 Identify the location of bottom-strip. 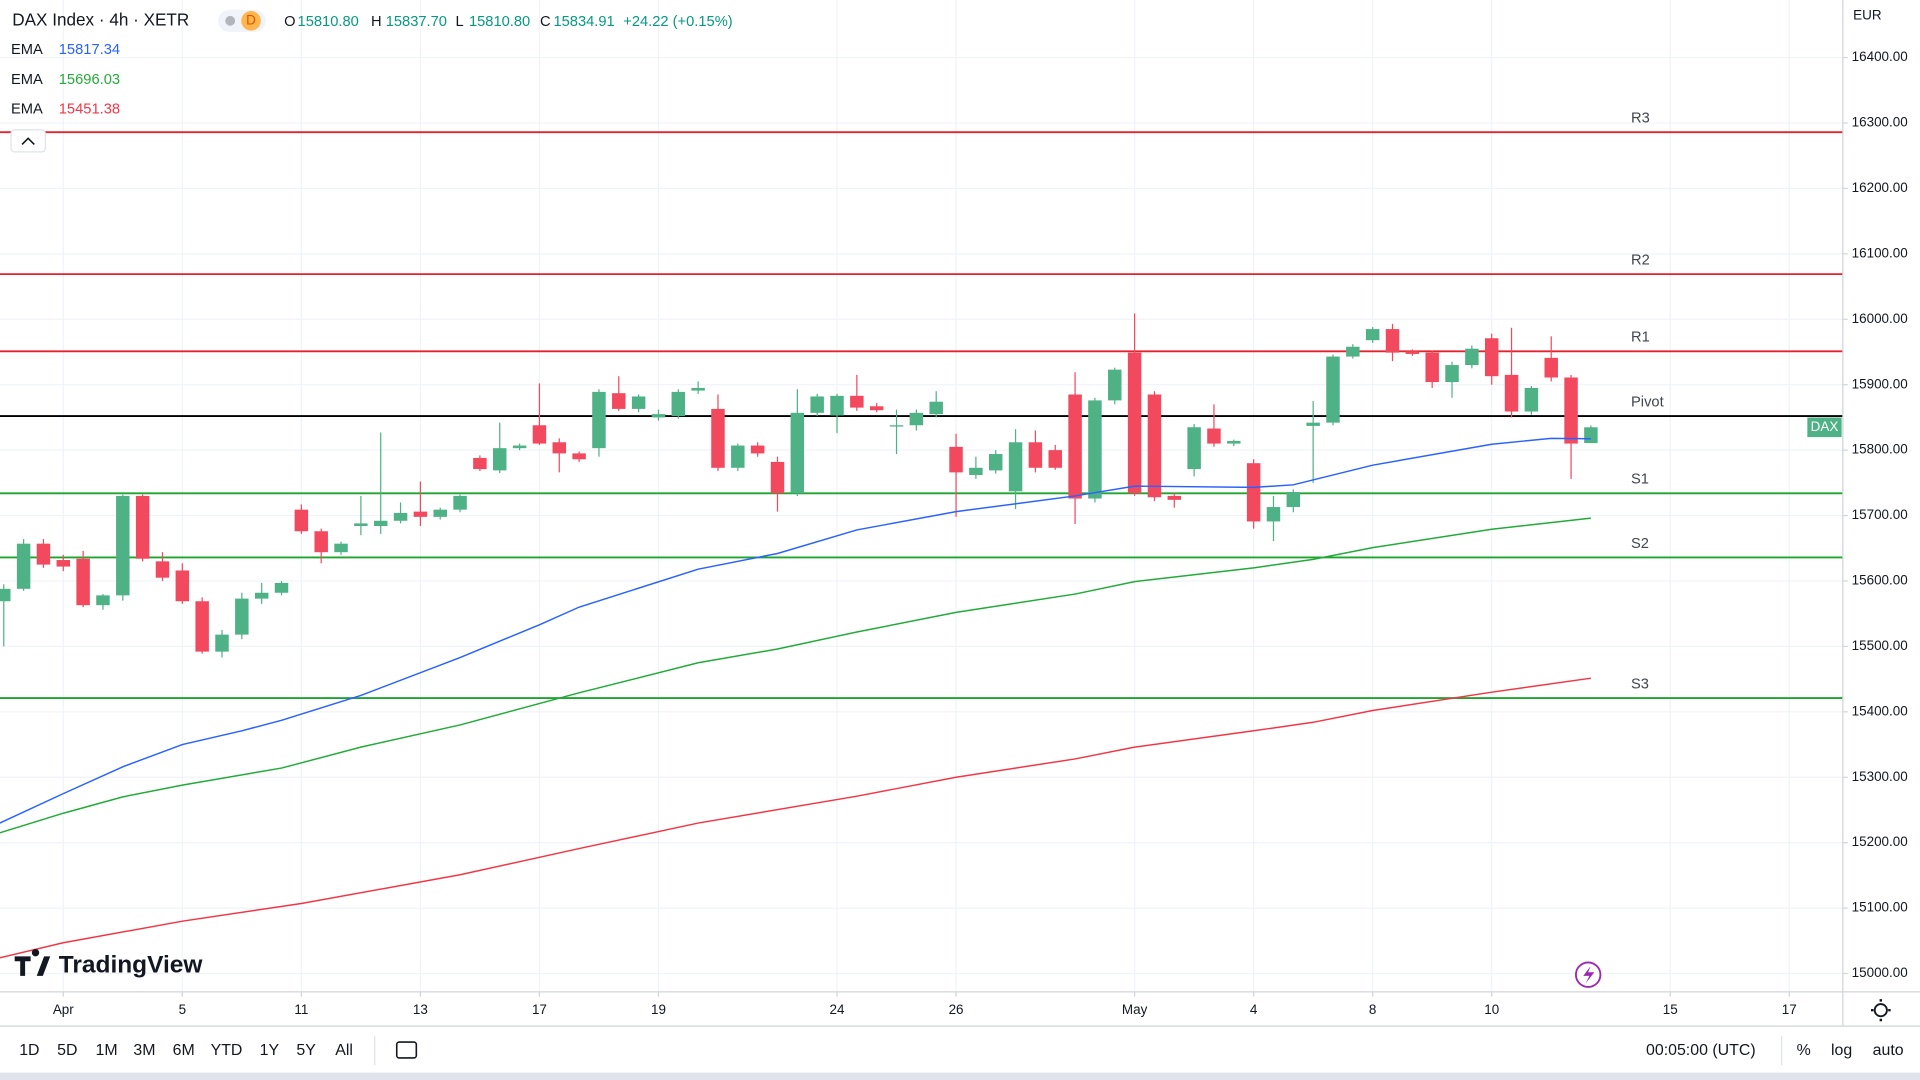
(960, 1076).